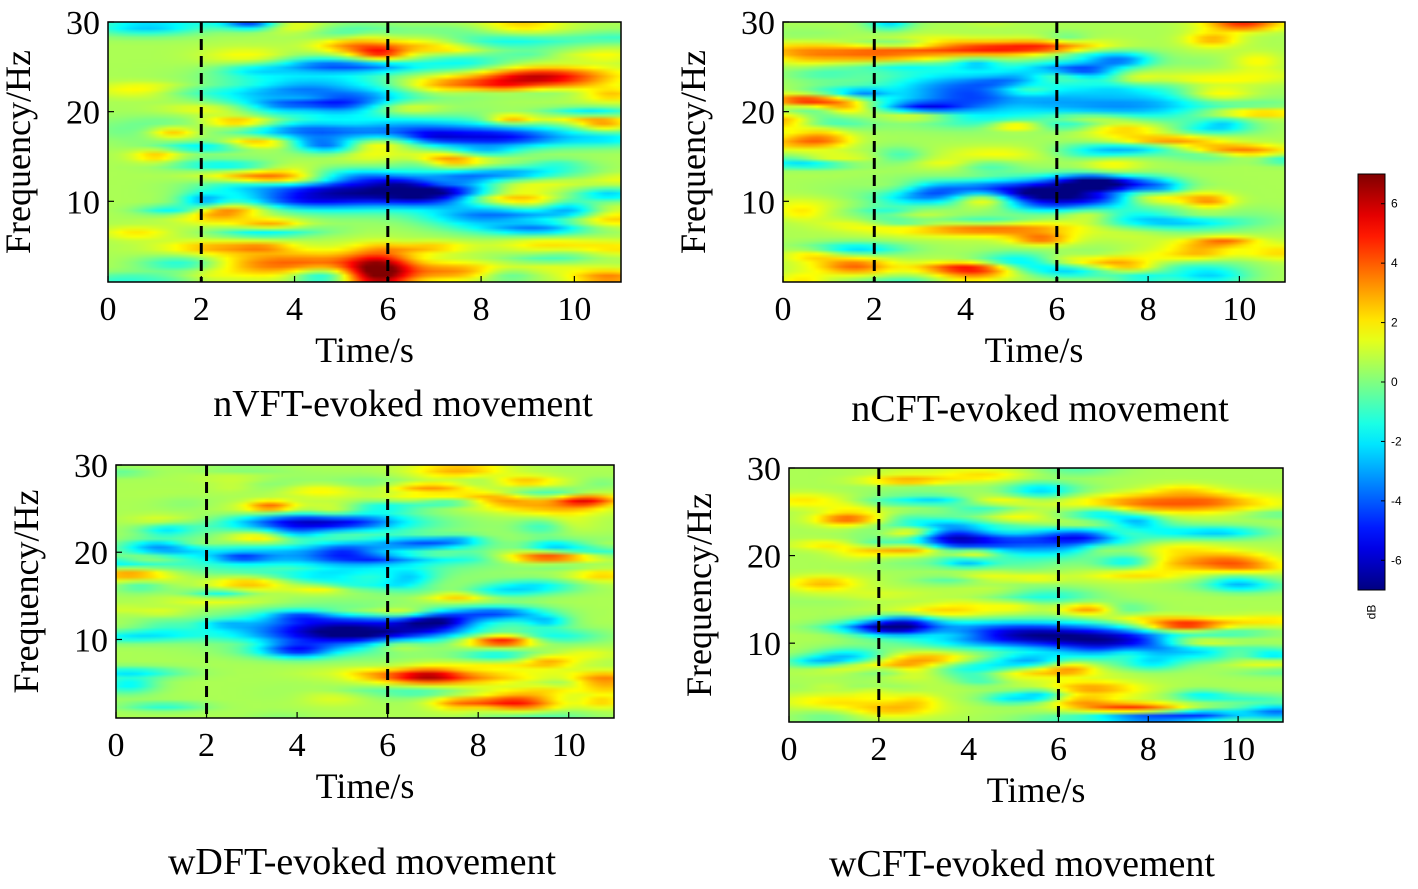 The width and height of the screenshot is (1418, 889). Describe the element at coordinates (1022, 864) in the screenshot. I see `panel-caption: wCFT-evoked movement` at that location.